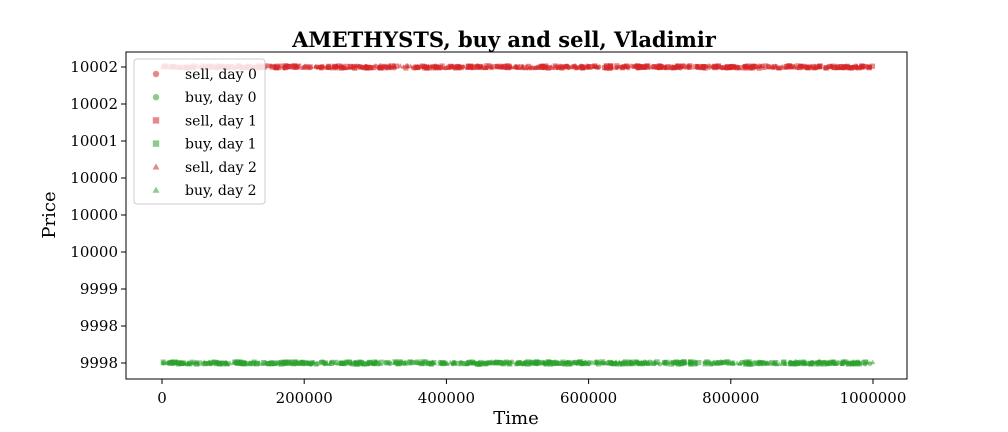 The image size is (1008, 432). What do you see at coordinates (446, 398) in the screenshot?
I see `x-tick-label: 400000` at bounding box center [446, 398].